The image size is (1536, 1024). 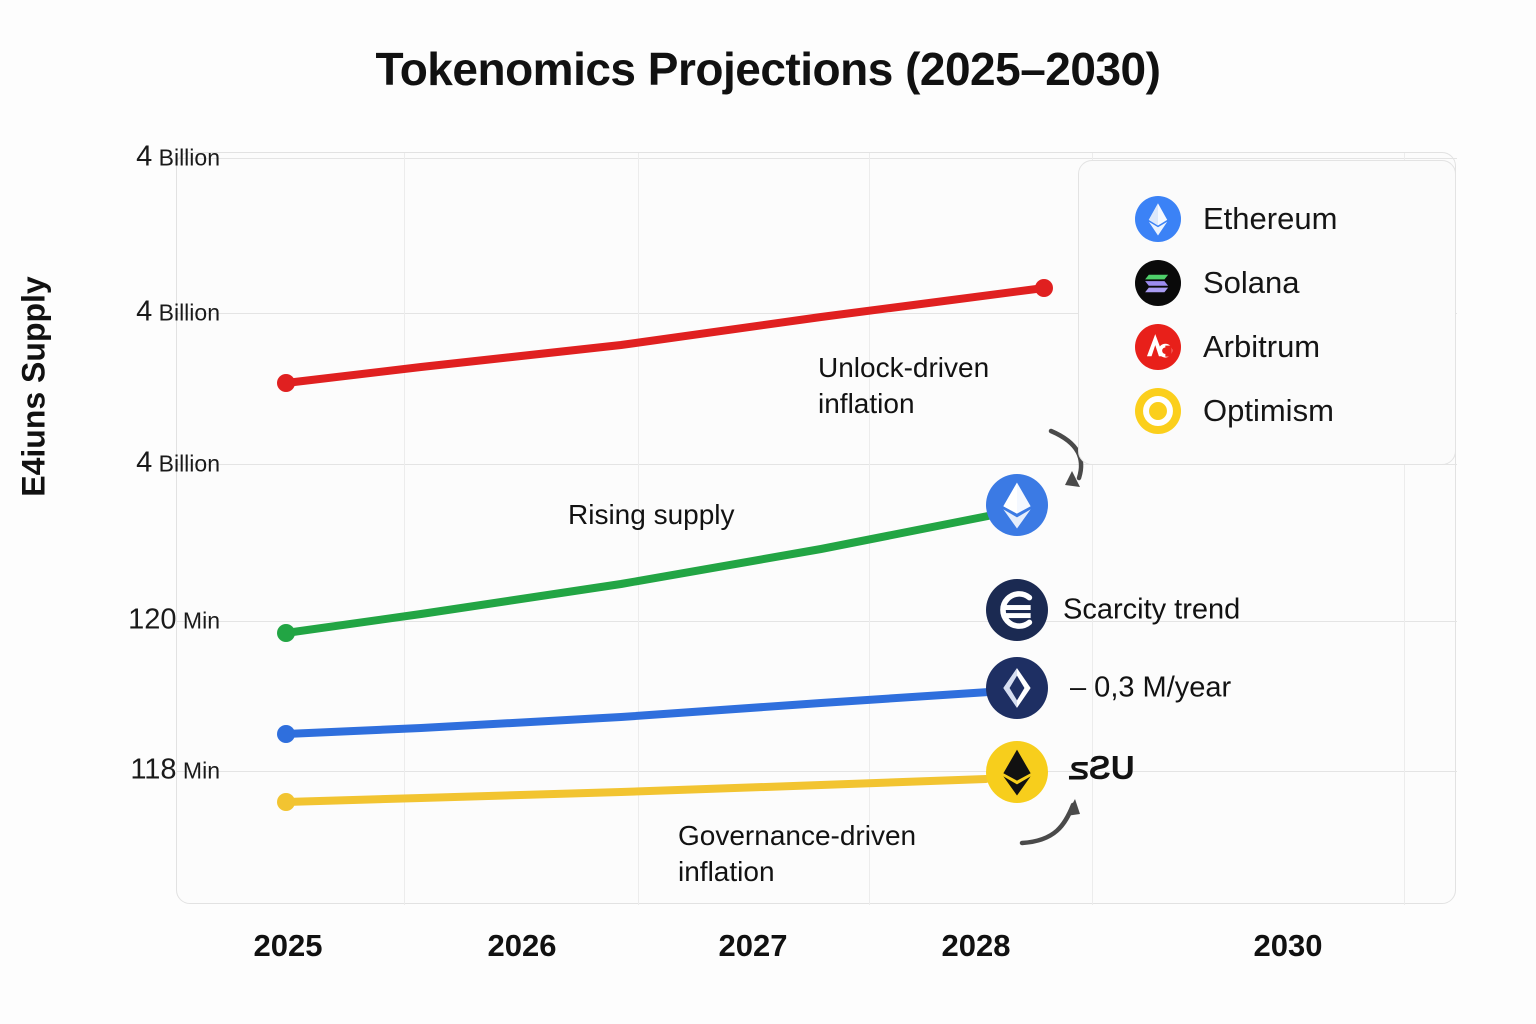 I want to click on y-axis-tick-label-2: 4 Billion, so click(x=178, y=463).